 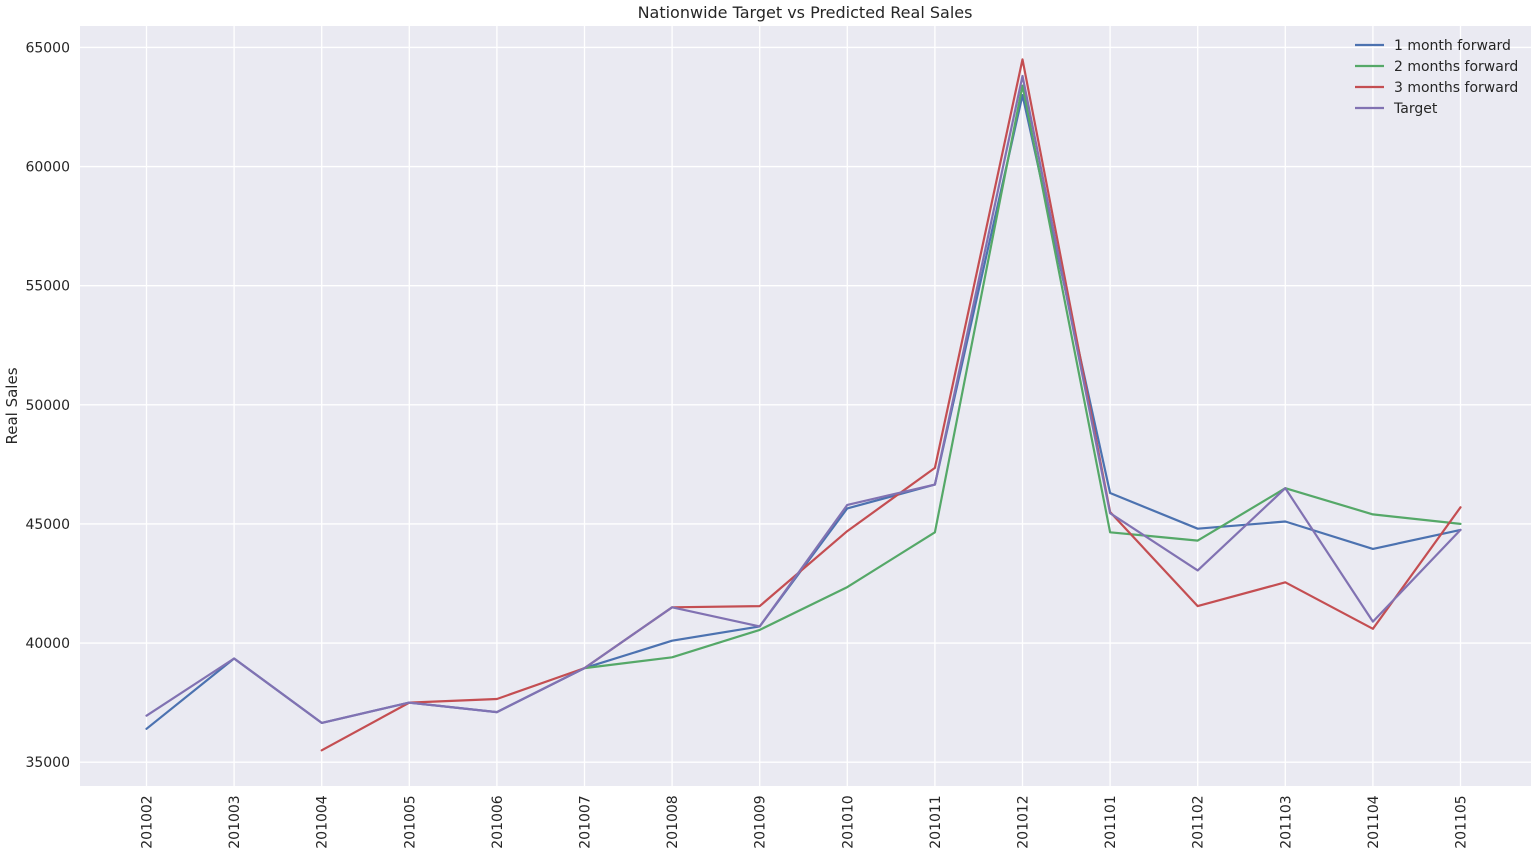 I want to click on x-tick-label: 201005, so click(x=410, y=821).